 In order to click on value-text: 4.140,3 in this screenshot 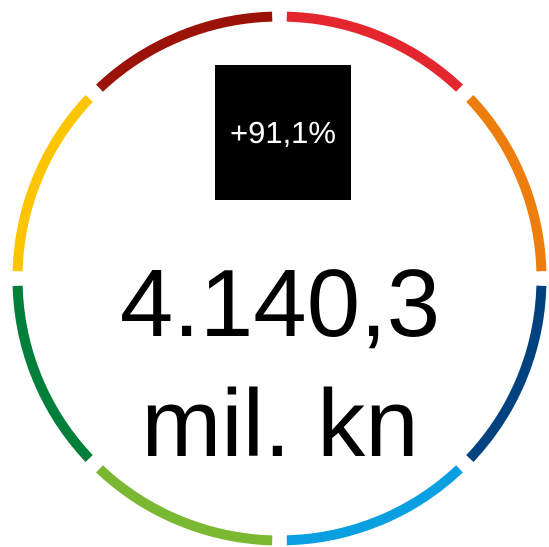, I will do `click(280, 303)`.